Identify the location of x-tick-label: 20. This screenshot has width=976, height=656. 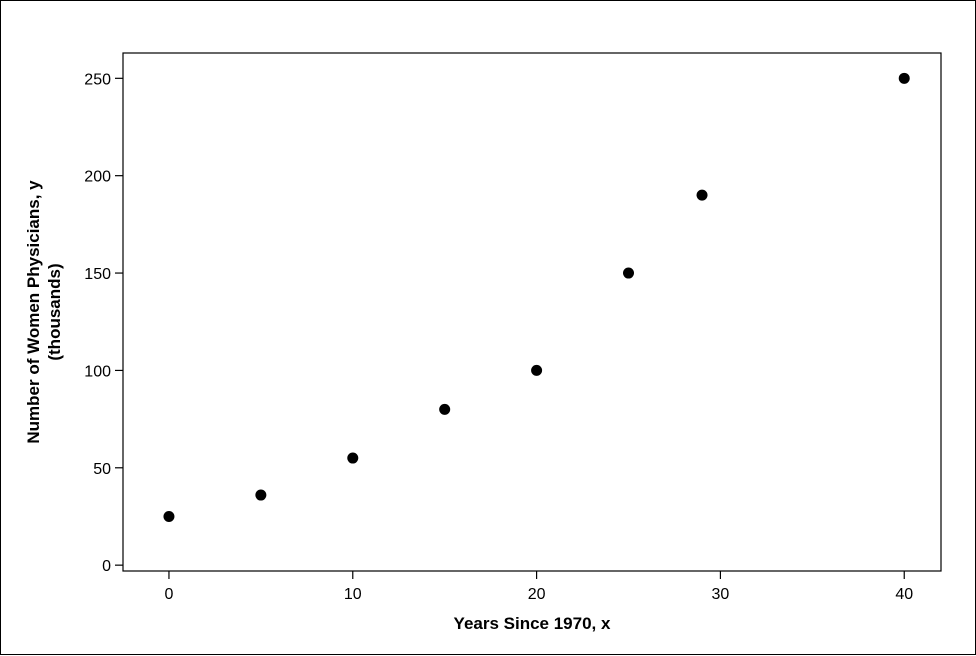
(537, 594).